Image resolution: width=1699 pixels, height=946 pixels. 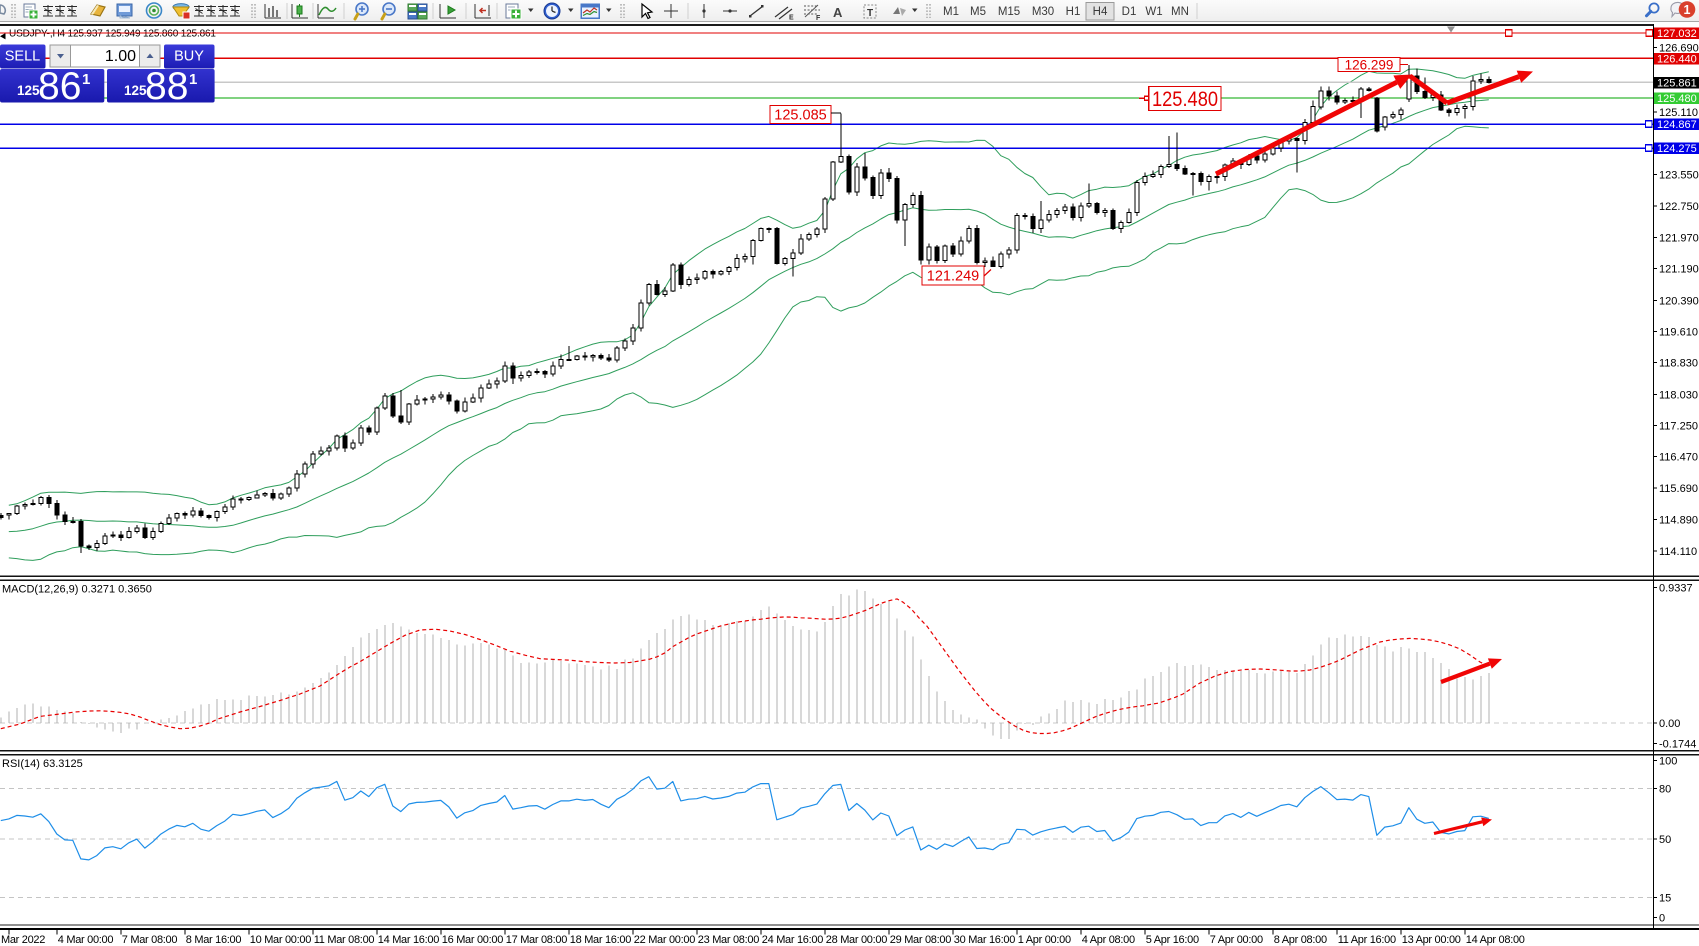 I want to click on svg-text: 7 Apr 00:00, so click(x=1236, y=940).